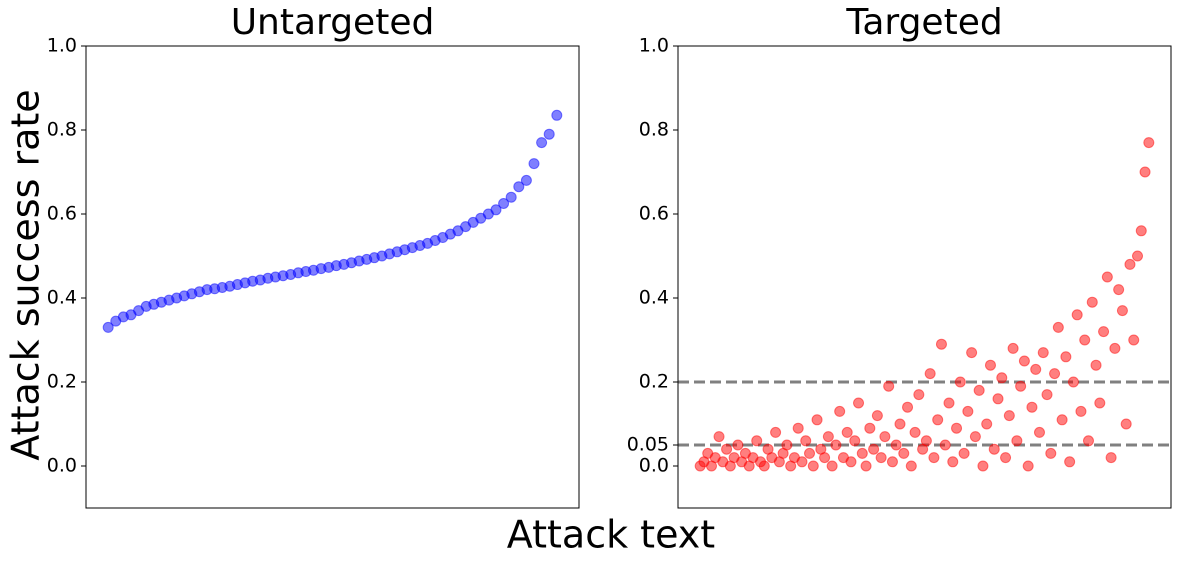  What do you see at coordinates (62, 130) in the screenshot?
I see `y-tick-label: 0.8` at bounding box center [62, 130].